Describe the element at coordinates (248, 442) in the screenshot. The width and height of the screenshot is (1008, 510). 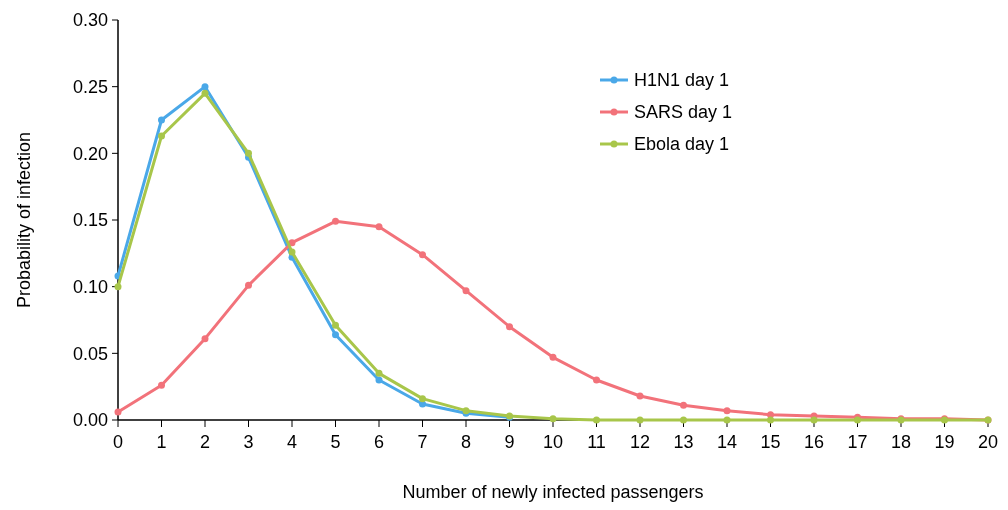
I see `x-tick-label: 3` at that location.